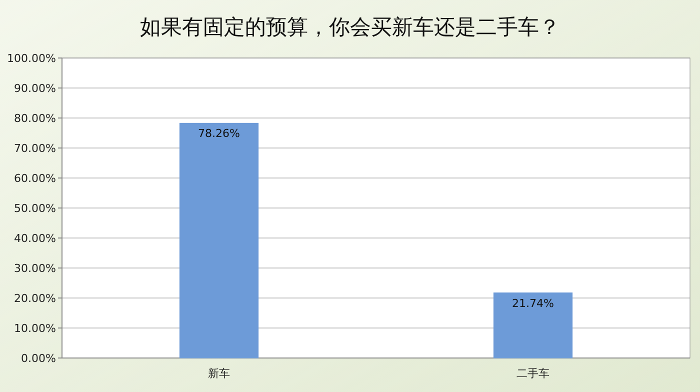  Describe the element at coordinates (35, 208) in the screenshot. I see `y-tick-label: 50.00%` at that location.